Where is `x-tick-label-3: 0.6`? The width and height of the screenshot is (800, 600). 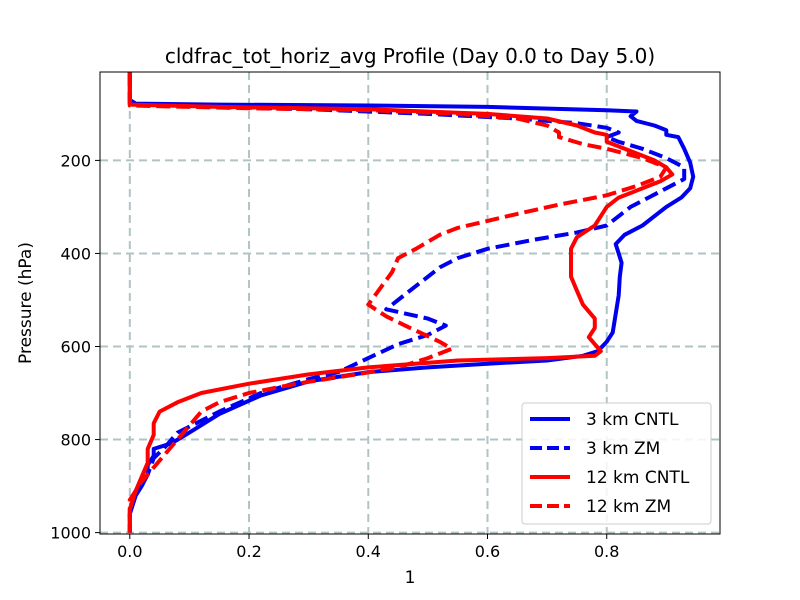 x-tick-label-3: 0.6 is located at coordinates (487, 551).